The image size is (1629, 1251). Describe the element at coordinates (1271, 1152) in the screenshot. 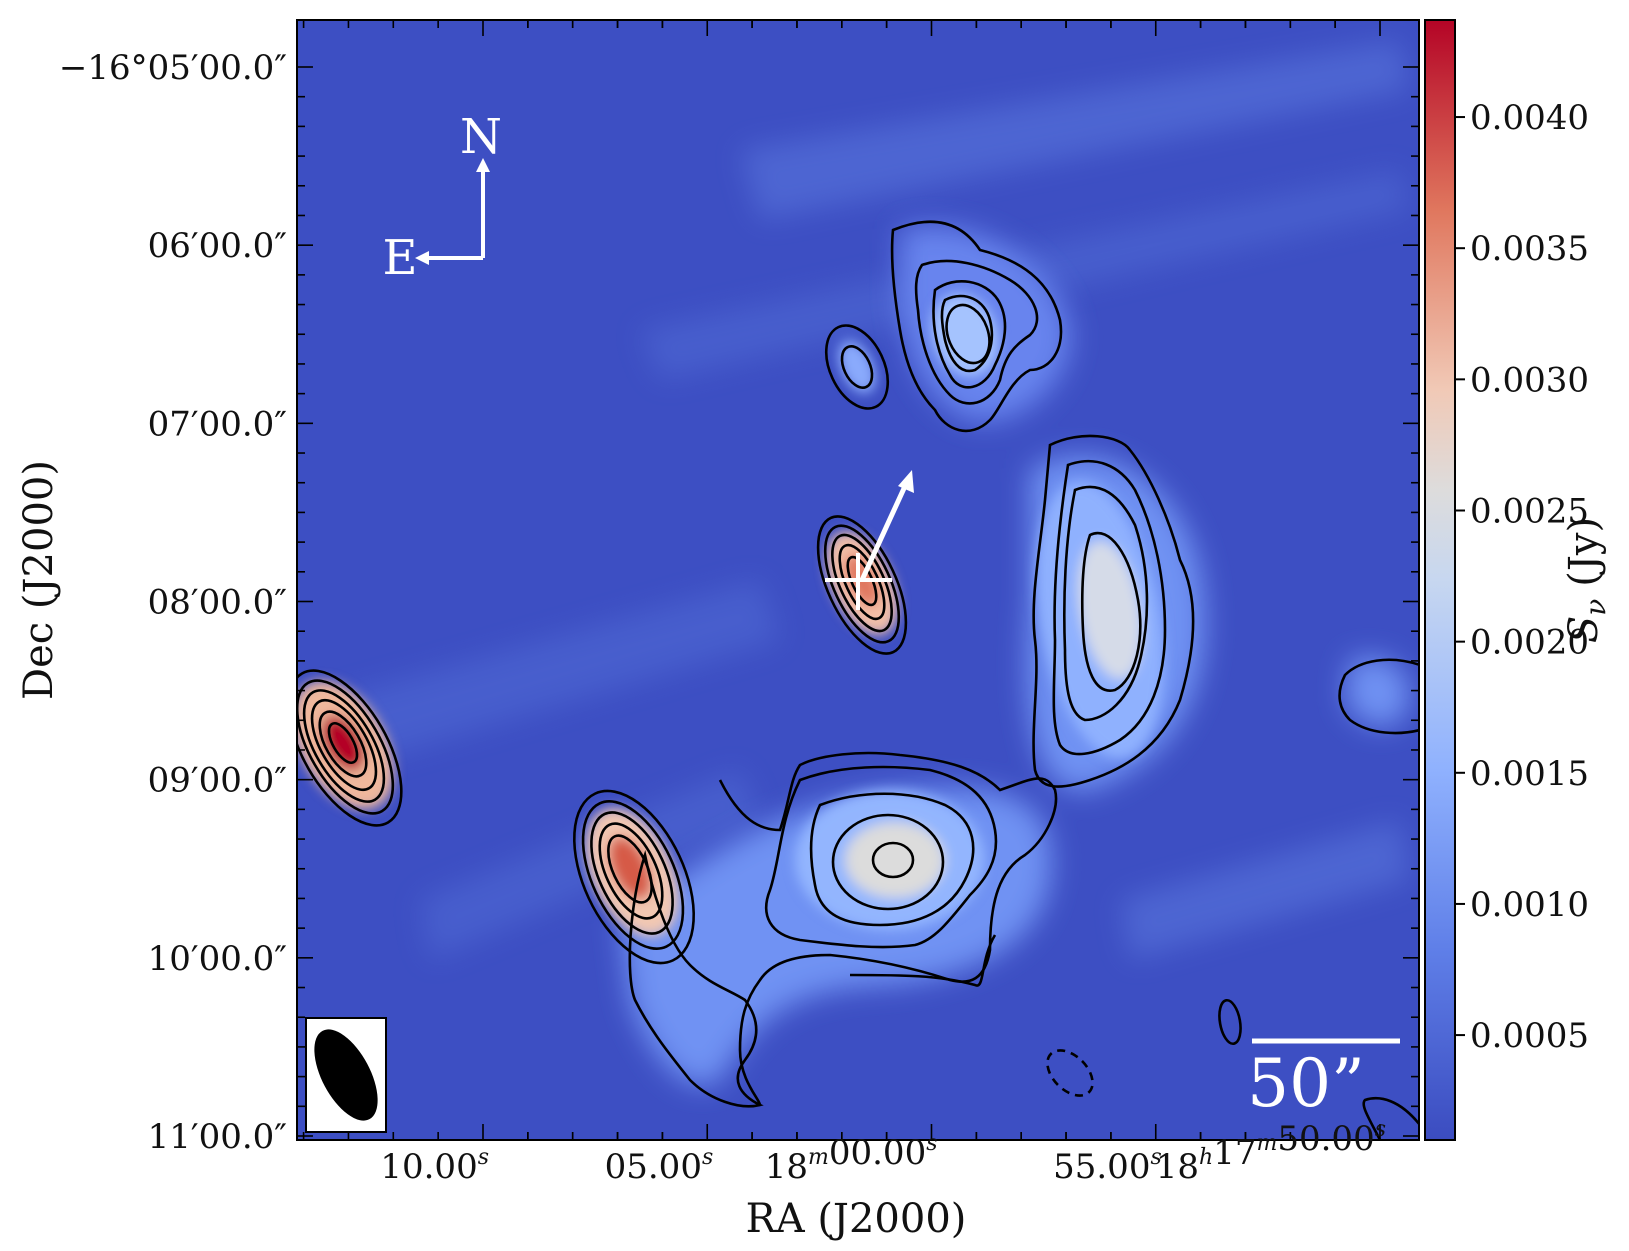

I see `x-tick-label: 18h17m50.00s` at that location.